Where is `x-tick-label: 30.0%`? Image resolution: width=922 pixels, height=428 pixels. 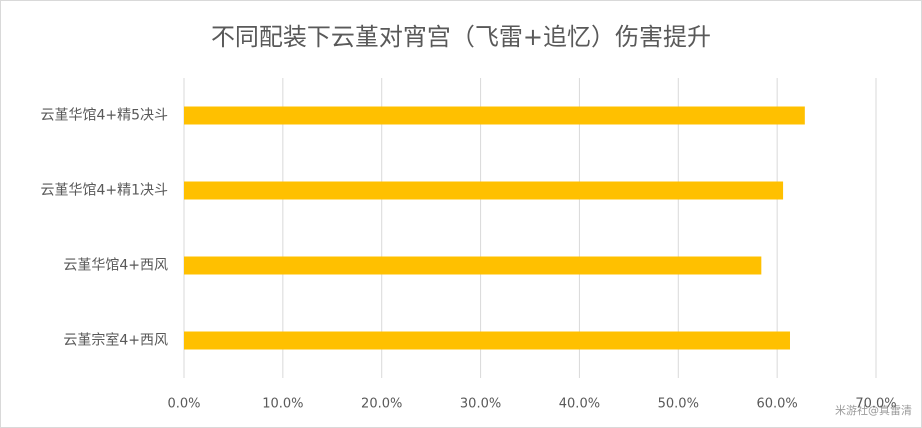
x-tick-label: 30.0% is located at coordinates (480, 404).